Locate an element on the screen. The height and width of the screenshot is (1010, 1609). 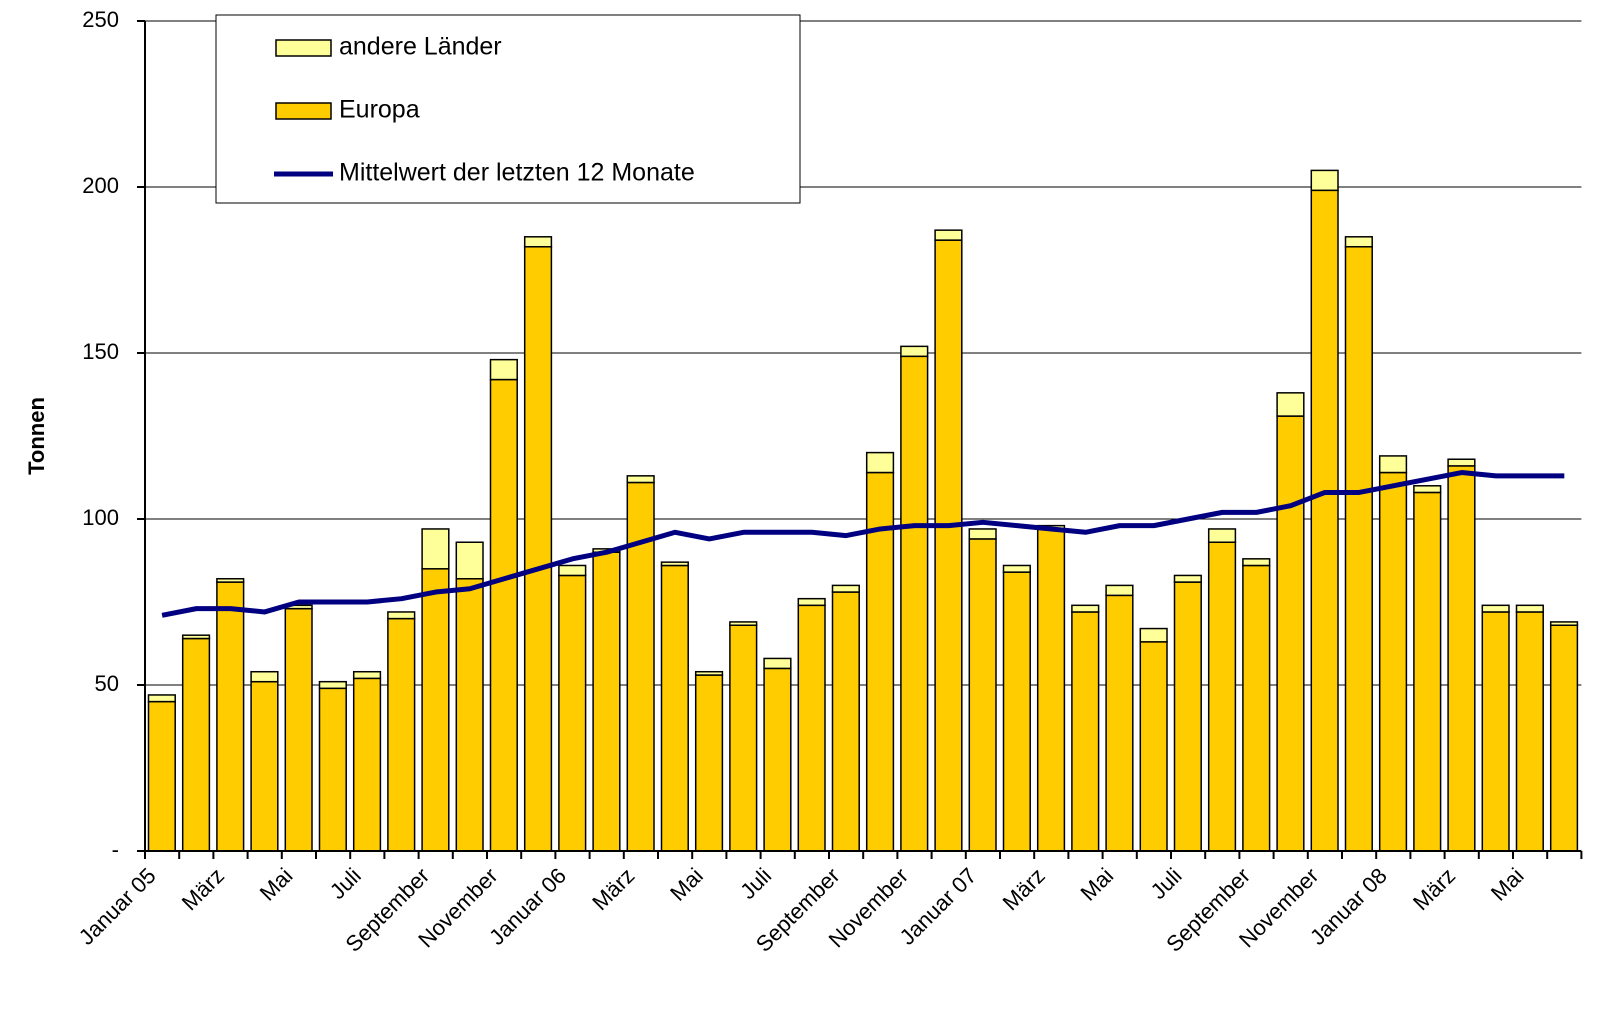
legend-label: Europa is located at coordinates (379, 110).